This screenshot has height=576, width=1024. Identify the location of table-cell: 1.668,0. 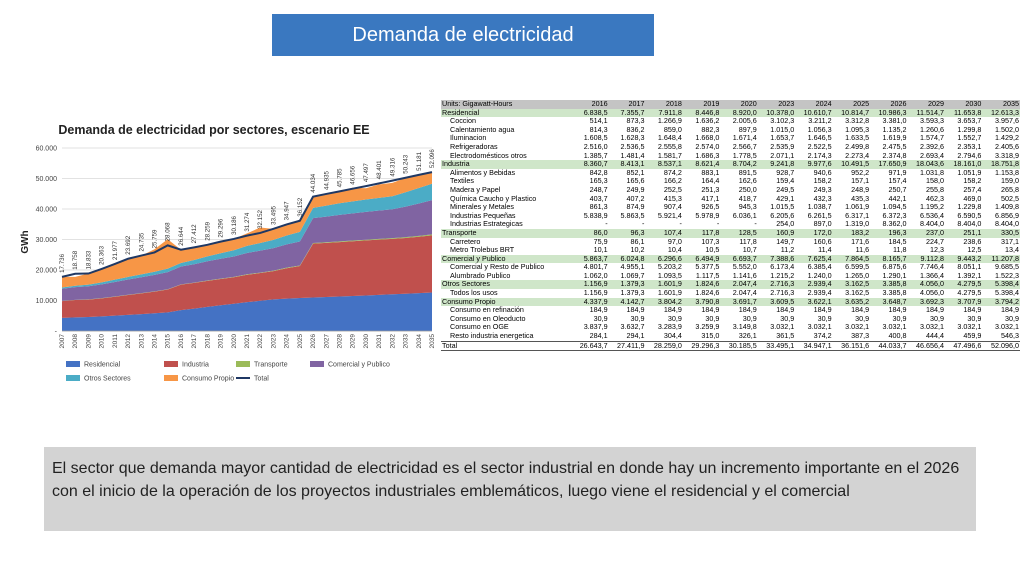
(707, 138).